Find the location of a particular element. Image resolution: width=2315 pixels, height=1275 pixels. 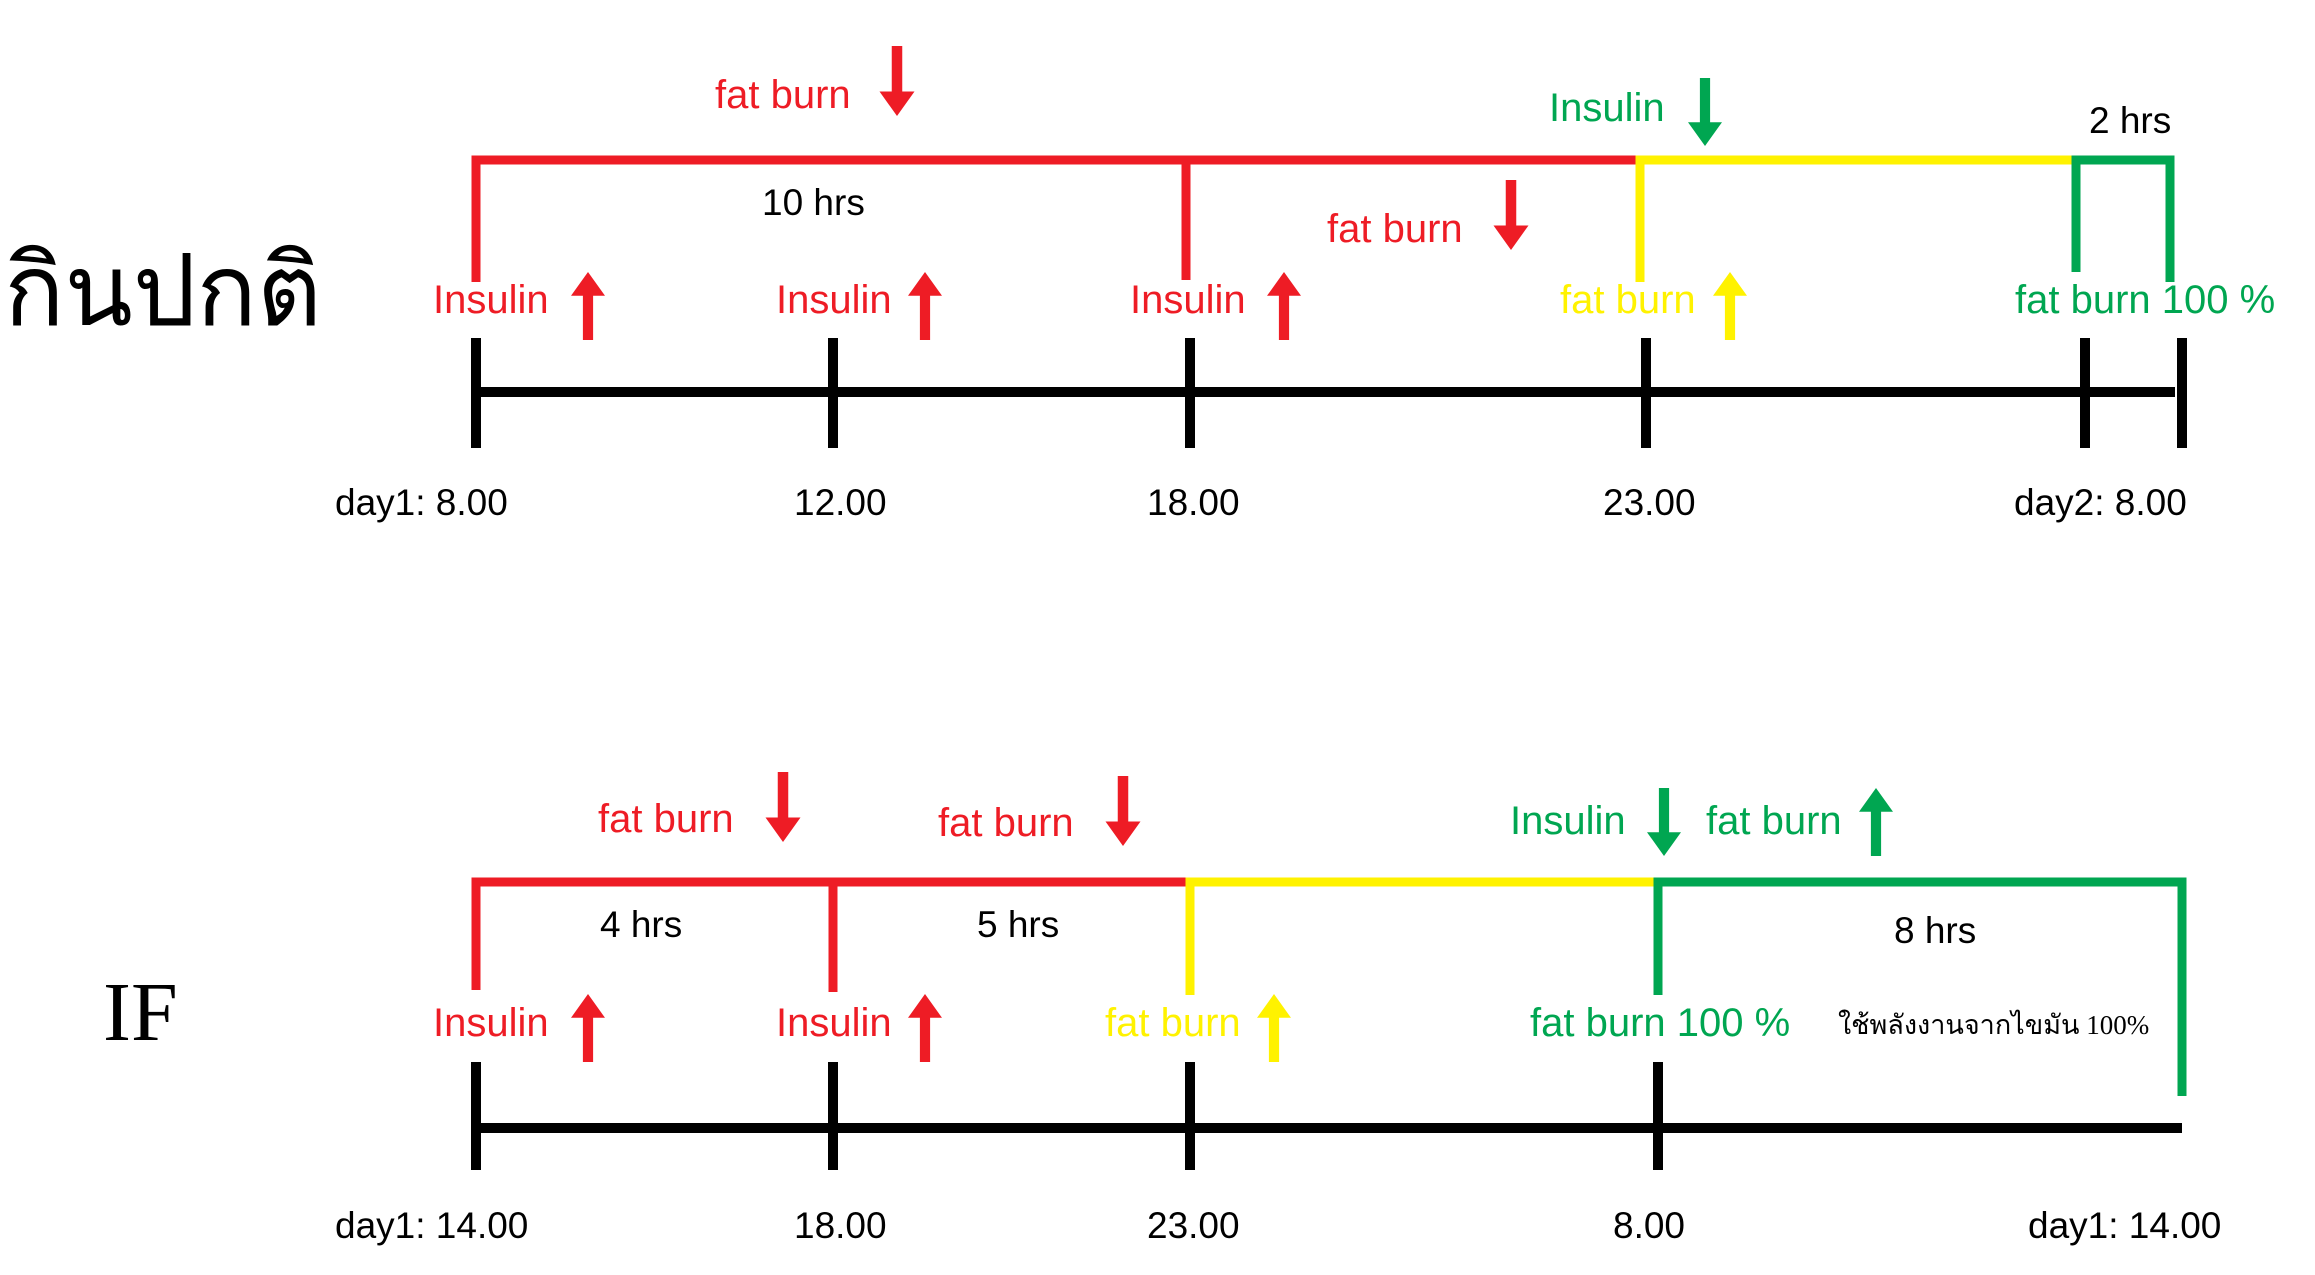

if-fat-burn-up-green-label: fat burn is located at coordinates (1774, 821).